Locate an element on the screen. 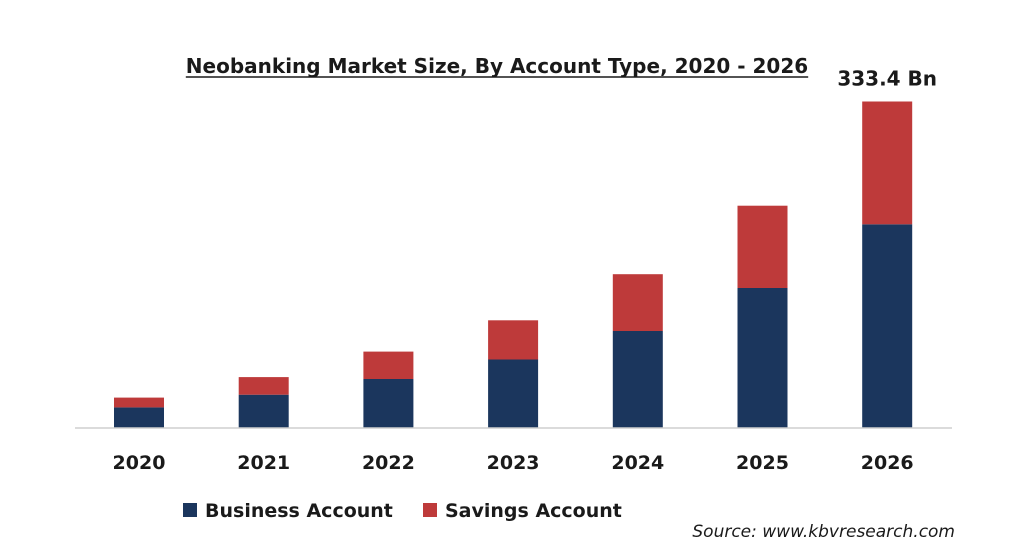  bar-savings-account-2024 is located at coordinates (637, 302).